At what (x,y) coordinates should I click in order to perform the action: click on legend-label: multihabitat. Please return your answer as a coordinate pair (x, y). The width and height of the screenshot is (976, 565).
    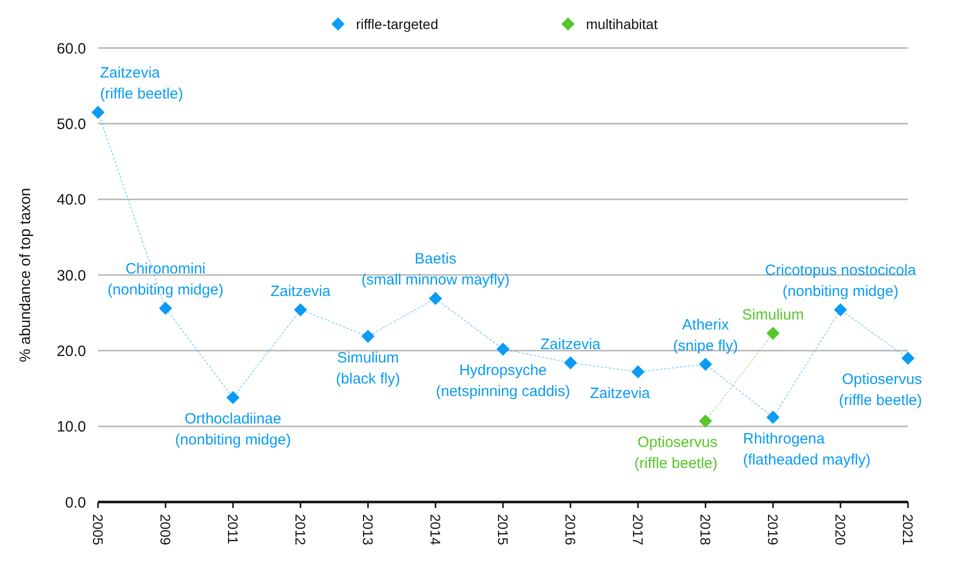
    Looking at the image, I should click on (622, 24).